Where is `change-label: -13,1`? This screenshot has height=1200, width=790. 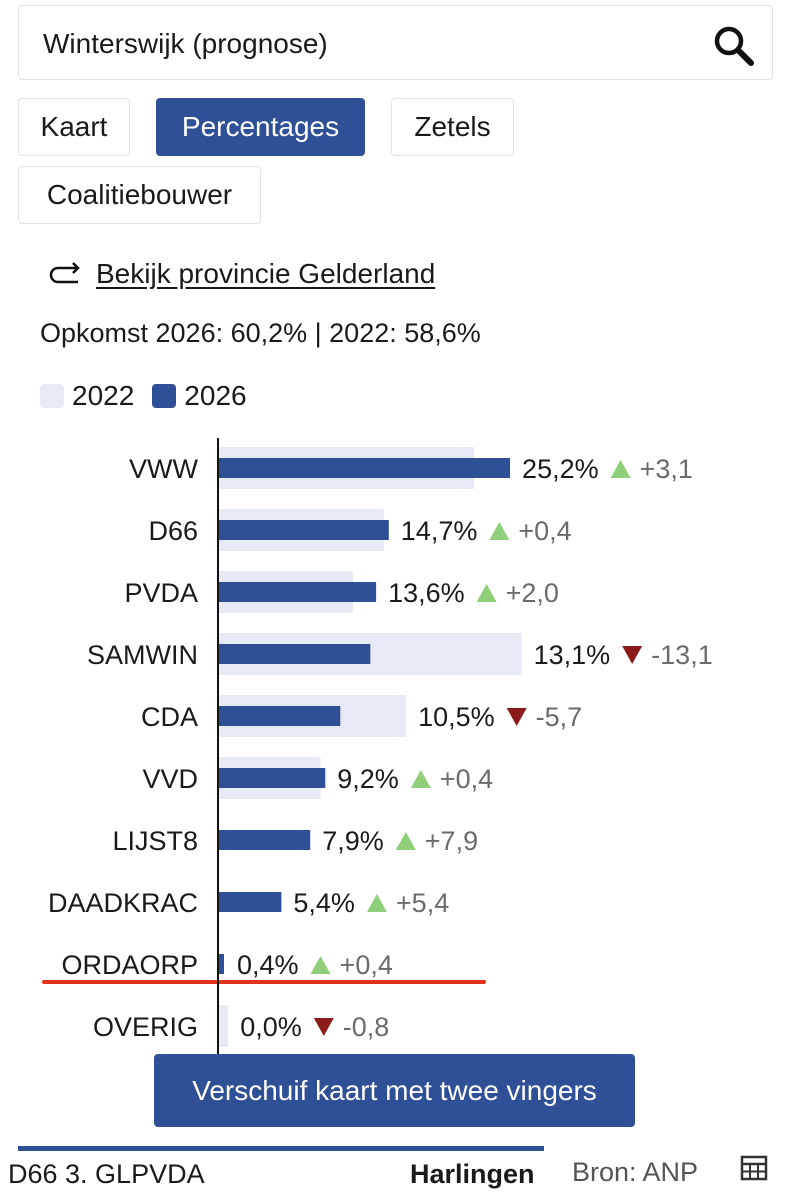 change-label: -13,1 is located at coordinates (682, 655).